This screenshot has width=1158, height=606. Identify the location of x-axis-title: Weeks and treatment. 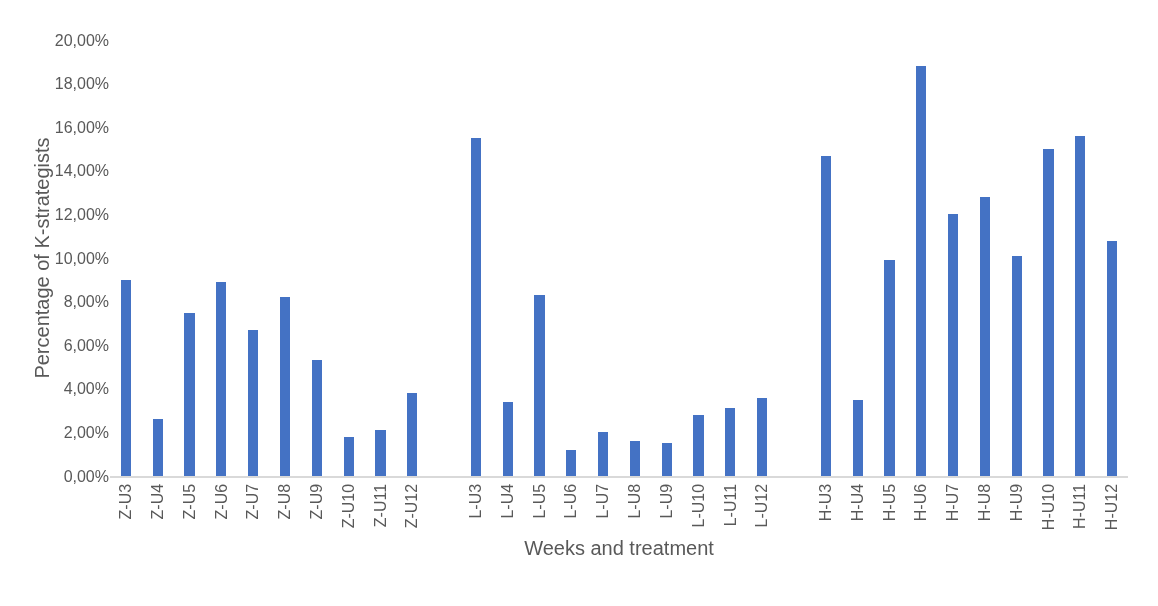
(619, 548).